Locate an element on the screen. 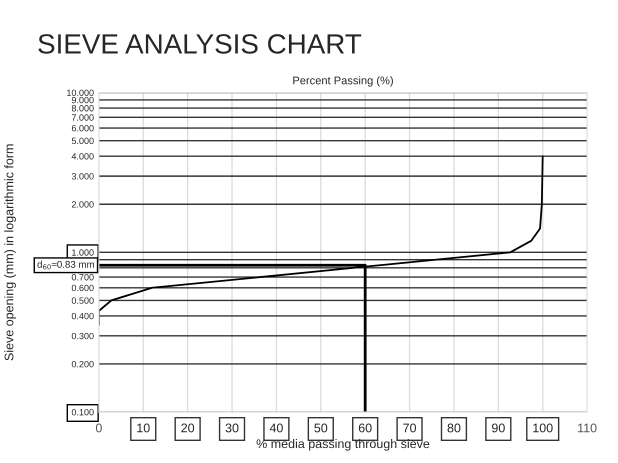 The image size is (618, 463). y-axis-title: Sieve opening (mm) in logarithmic form is located at coordinates (10, 252).